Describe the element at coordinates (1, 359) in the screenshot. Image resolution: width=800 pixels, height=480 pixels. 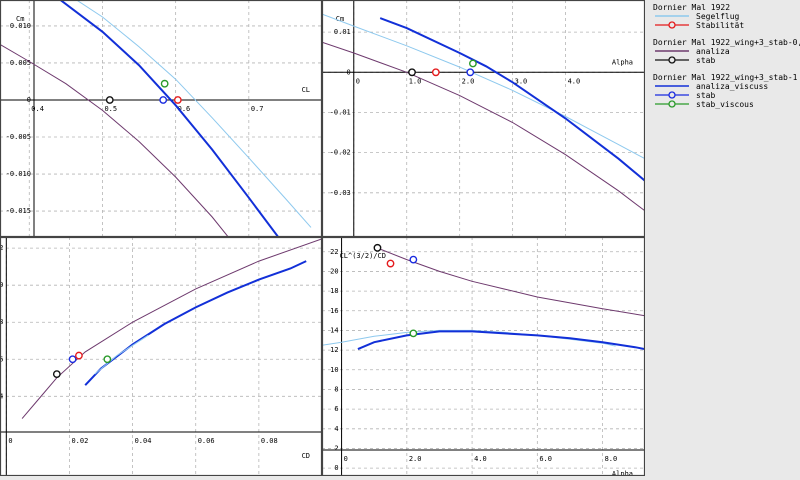
I see `y-tick-label: 0.6` at that location.